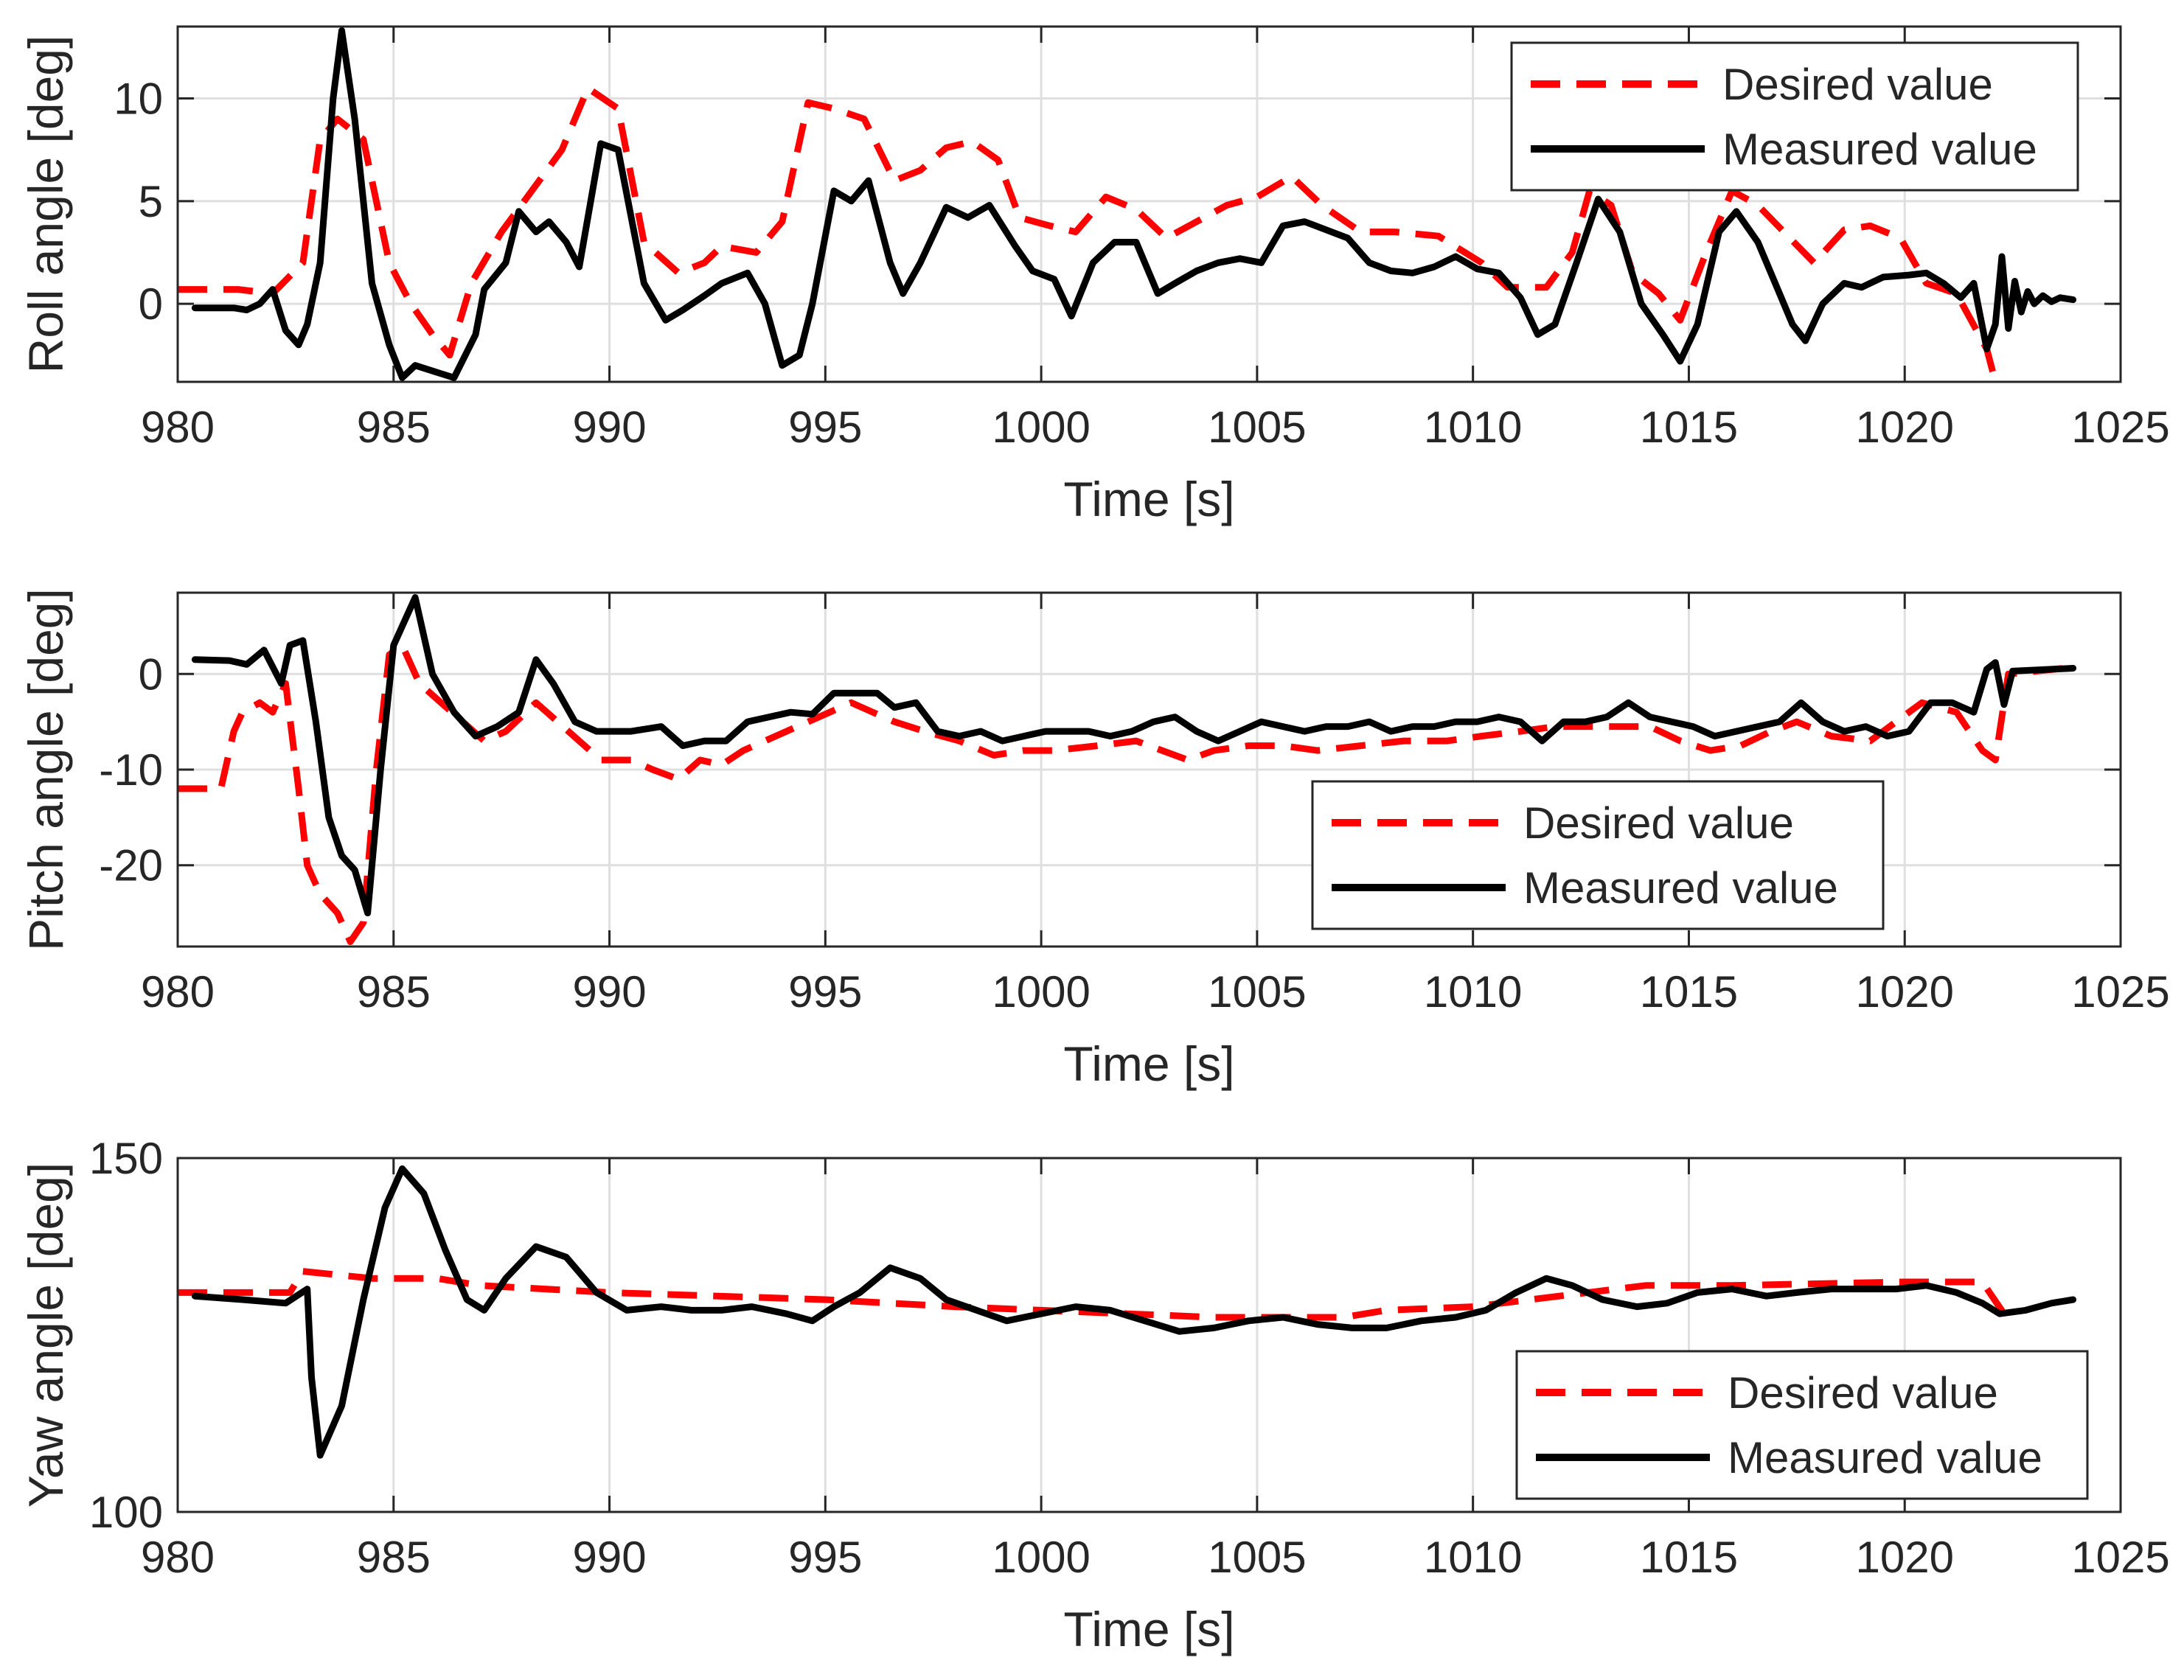 This screenshot has height=1680, width=2184. I want to click on y-tick-label: 100, so click(126, 1512).